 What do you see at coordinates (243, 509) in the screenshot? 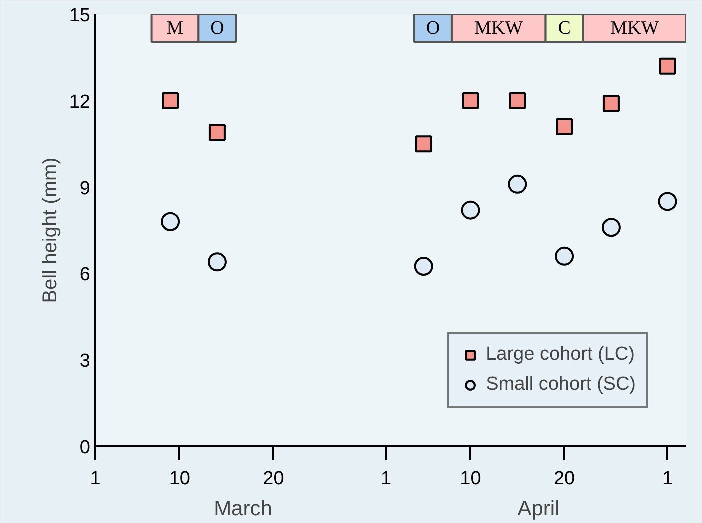
I see `text: March` at bounding box center [243, 509].